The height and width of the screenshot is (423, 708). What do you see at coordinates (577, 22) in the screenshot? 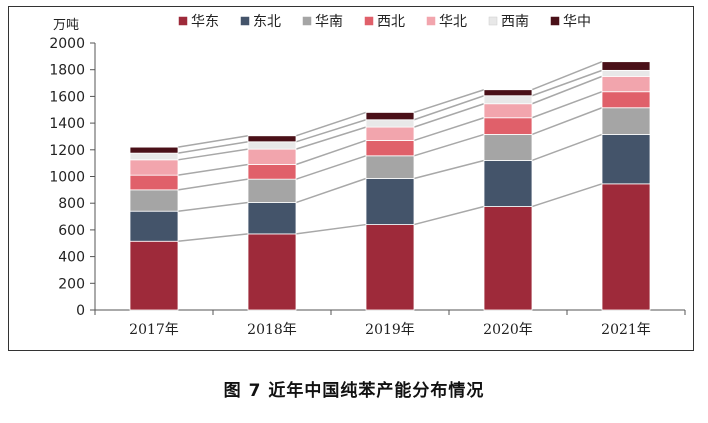
I see `legend-label: 华中` at bounding box center [577, 22].